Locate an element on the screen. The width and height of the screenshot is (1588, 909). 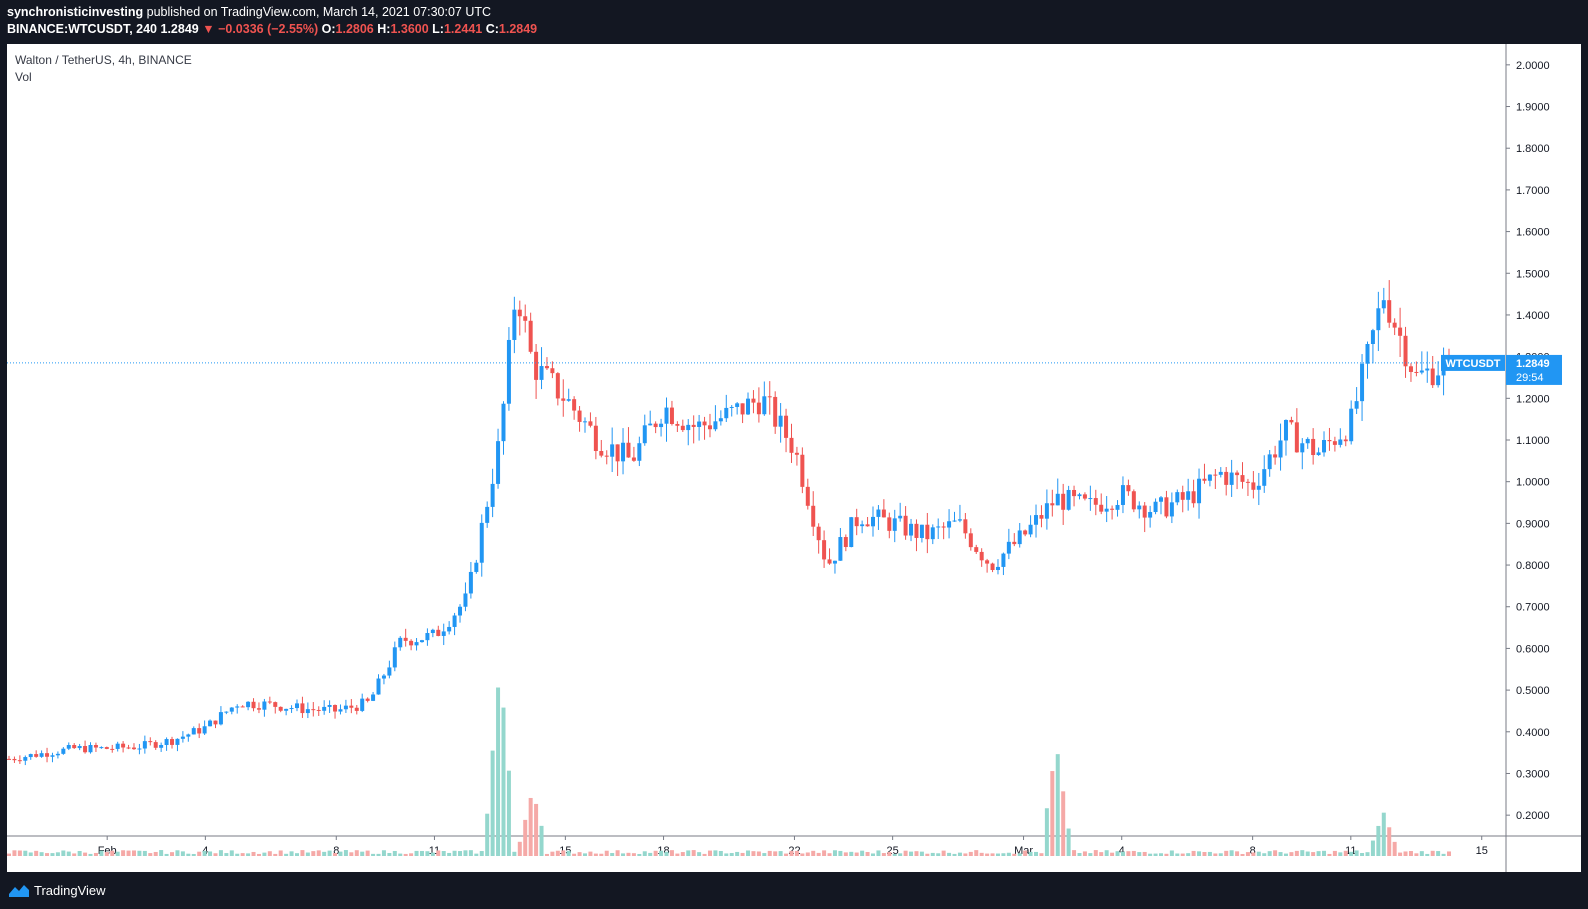
price-tick-label: 1.2000 is located at coordinates (1533, 399).